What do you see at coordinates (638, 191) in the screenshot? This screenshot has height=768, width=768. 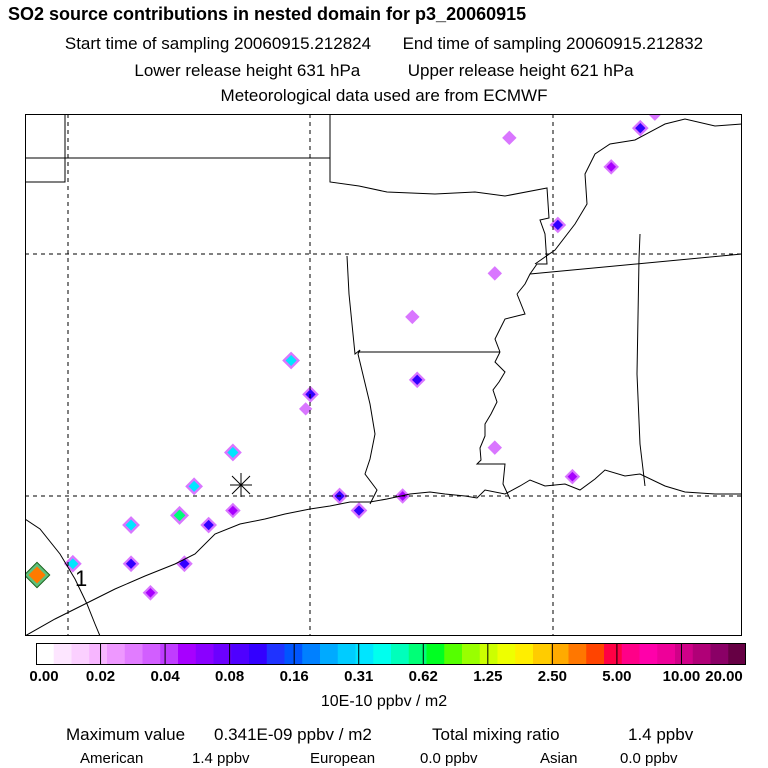 I see `kentucky-border` at bounding box center [638, 191].